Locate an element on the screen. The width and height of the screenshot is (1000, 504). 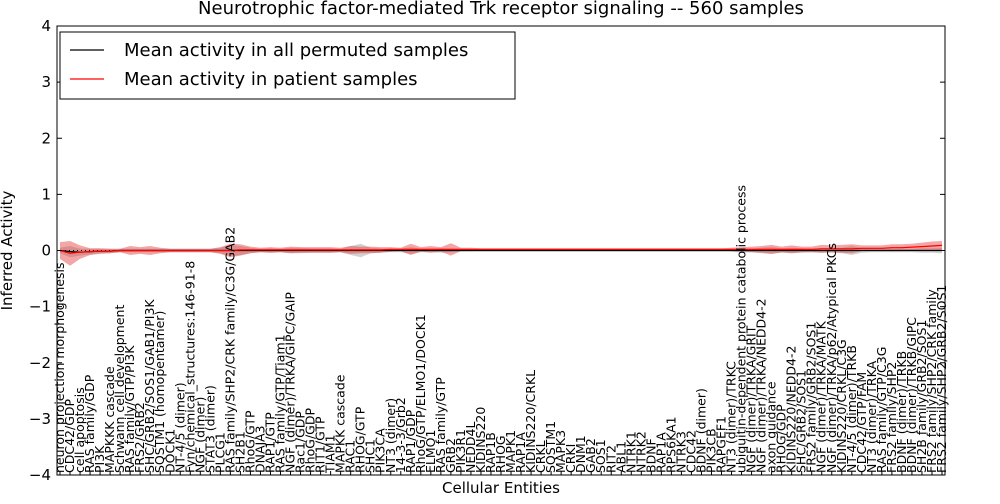
x-category-label: RAS family/GDP is located at coordinates (89, 423).